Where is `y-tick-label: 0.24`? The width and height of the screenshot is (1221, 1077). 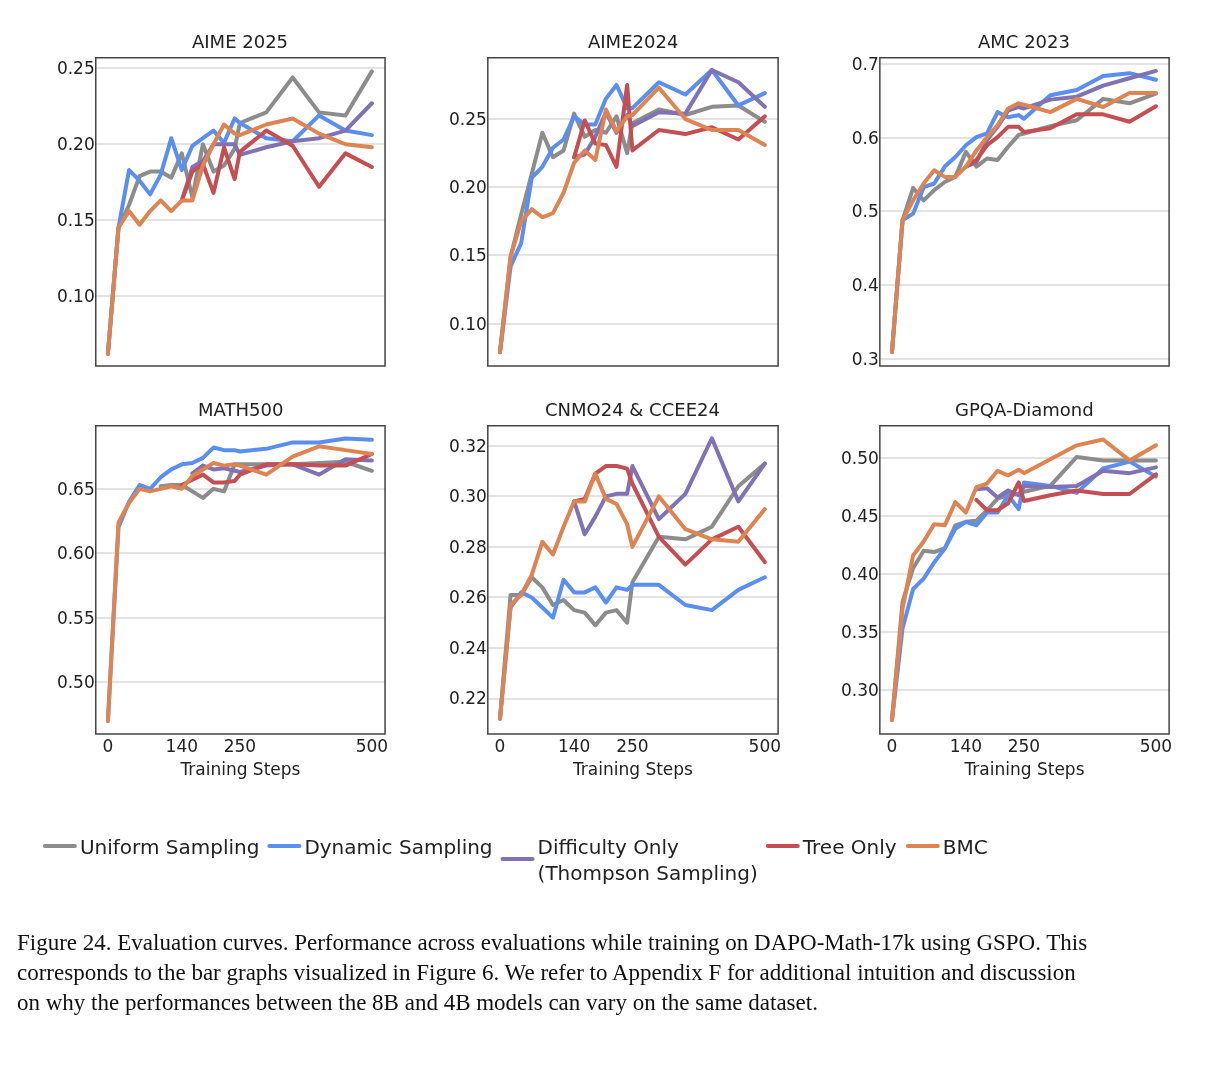
y-tick-label: 0.24 is located at coordinates (467, 647).